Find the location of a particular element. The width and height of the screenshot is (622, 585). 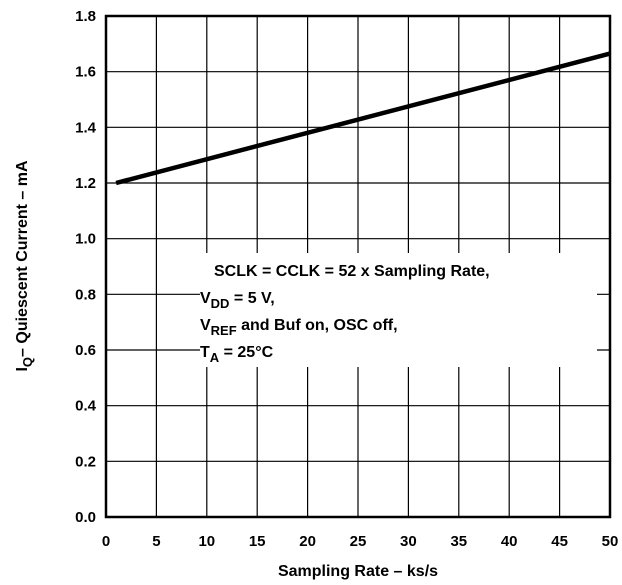

x-tick-label-6: 30 is located at coordinates (408, 541).